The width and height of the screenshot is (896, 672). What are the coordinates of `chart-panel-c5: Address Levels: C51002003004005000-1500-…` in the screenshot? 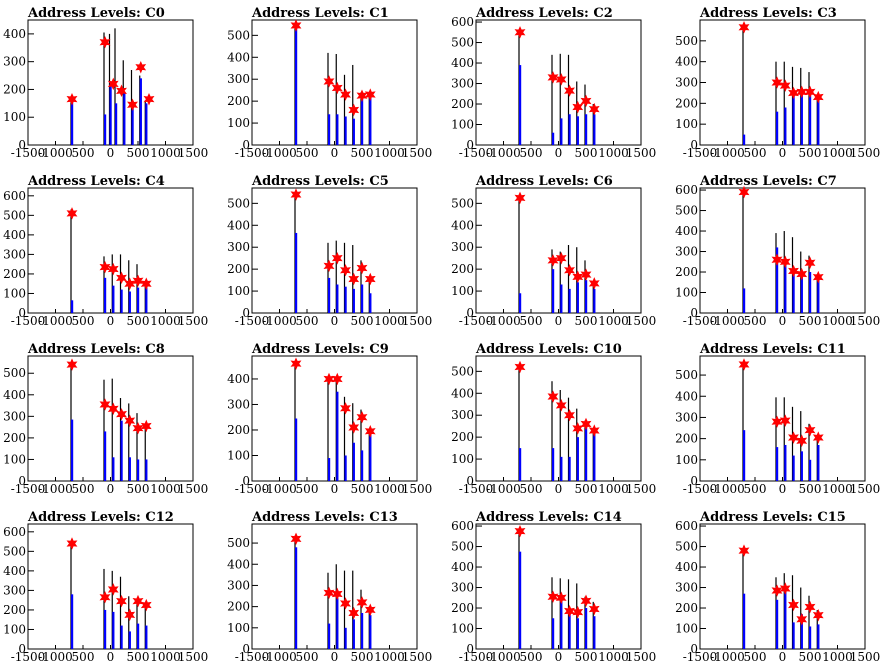 It's located at (329, 251).